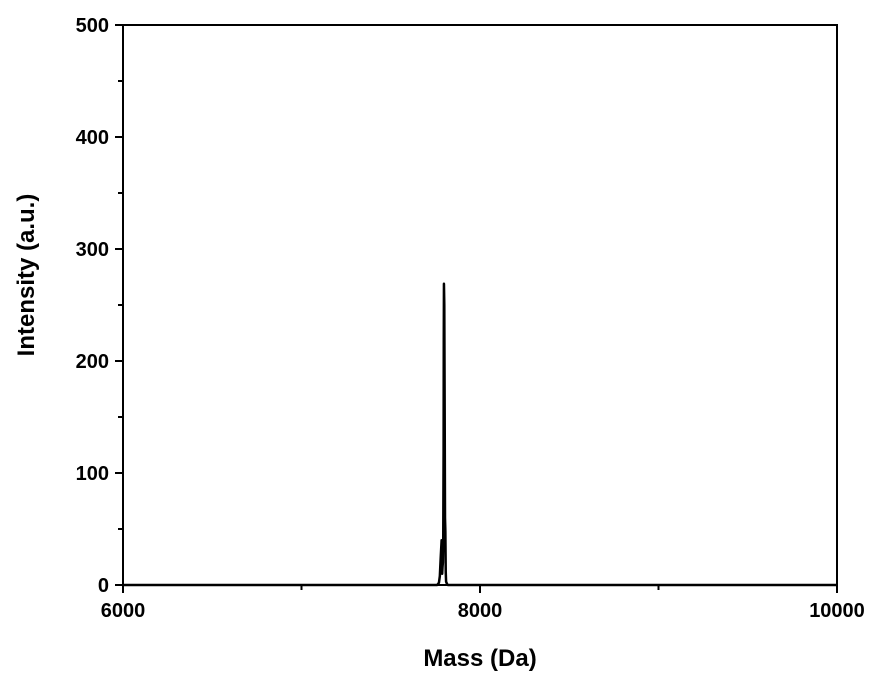  I want to click on x-axis-title: Mass (Da), so click(479, 658).